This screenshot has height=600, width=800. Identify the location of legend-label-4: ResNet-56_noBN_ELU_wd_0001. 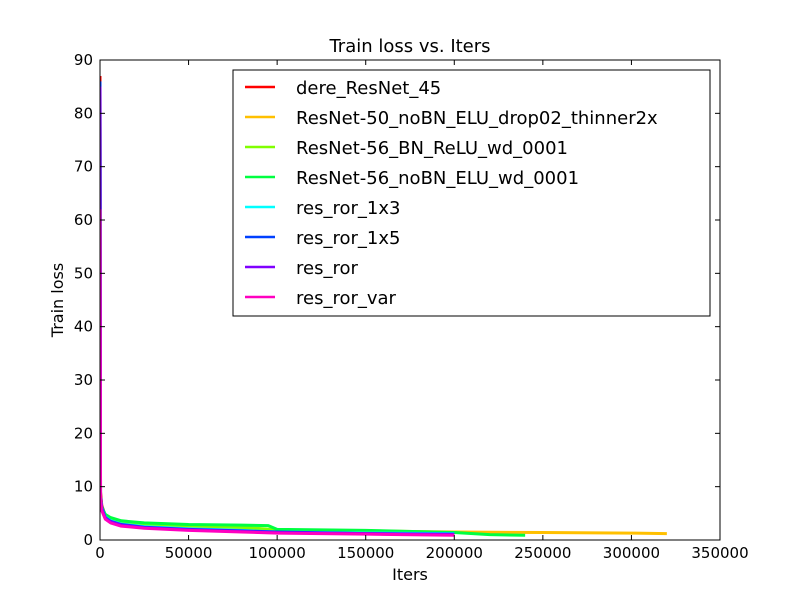
(437, 178).